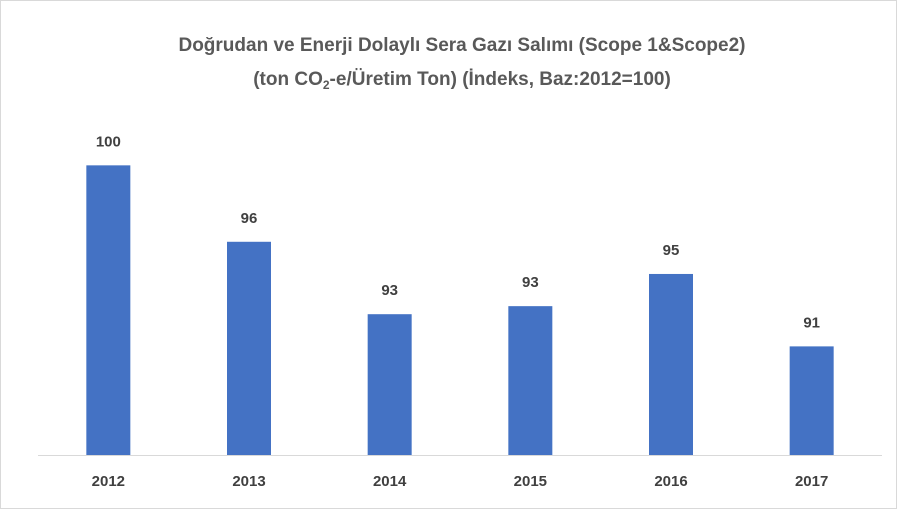 The height and width of the screenshot is (509, 897). Describe the element at coordinates (248, 481) in the screenshot. I see `x-tick-label: 2013` at that location.